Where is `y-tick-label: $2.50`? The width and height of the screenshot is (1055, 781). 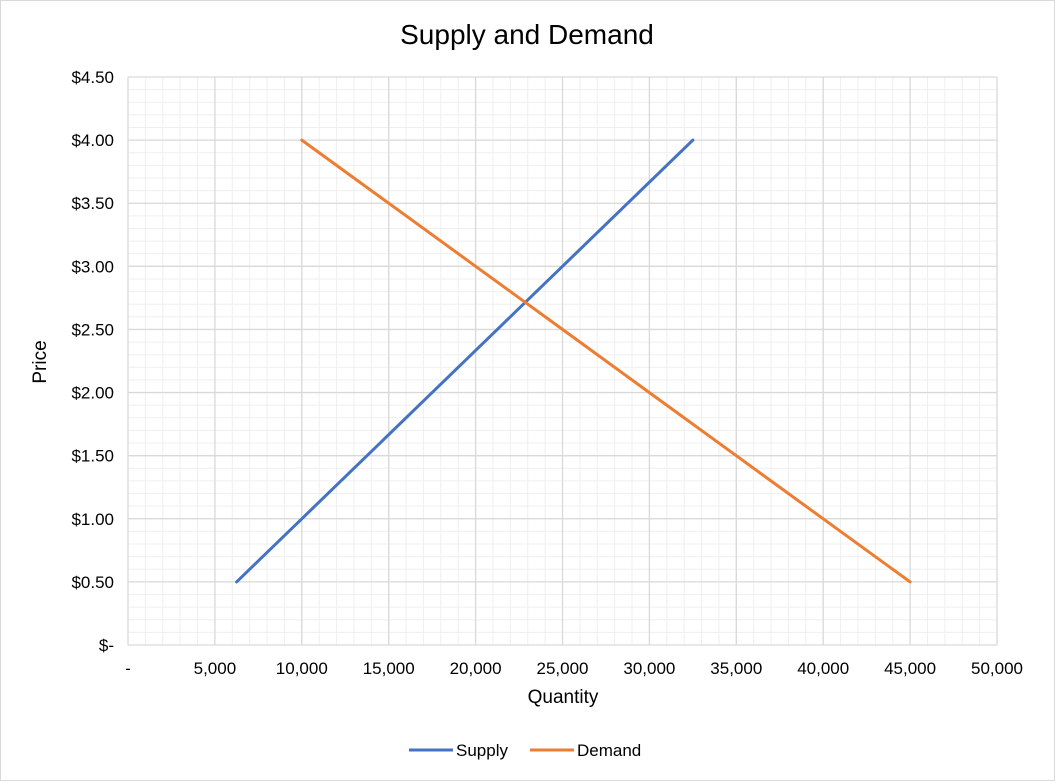
y-tick-label: $2.50 is located at coordinates (92, 329).